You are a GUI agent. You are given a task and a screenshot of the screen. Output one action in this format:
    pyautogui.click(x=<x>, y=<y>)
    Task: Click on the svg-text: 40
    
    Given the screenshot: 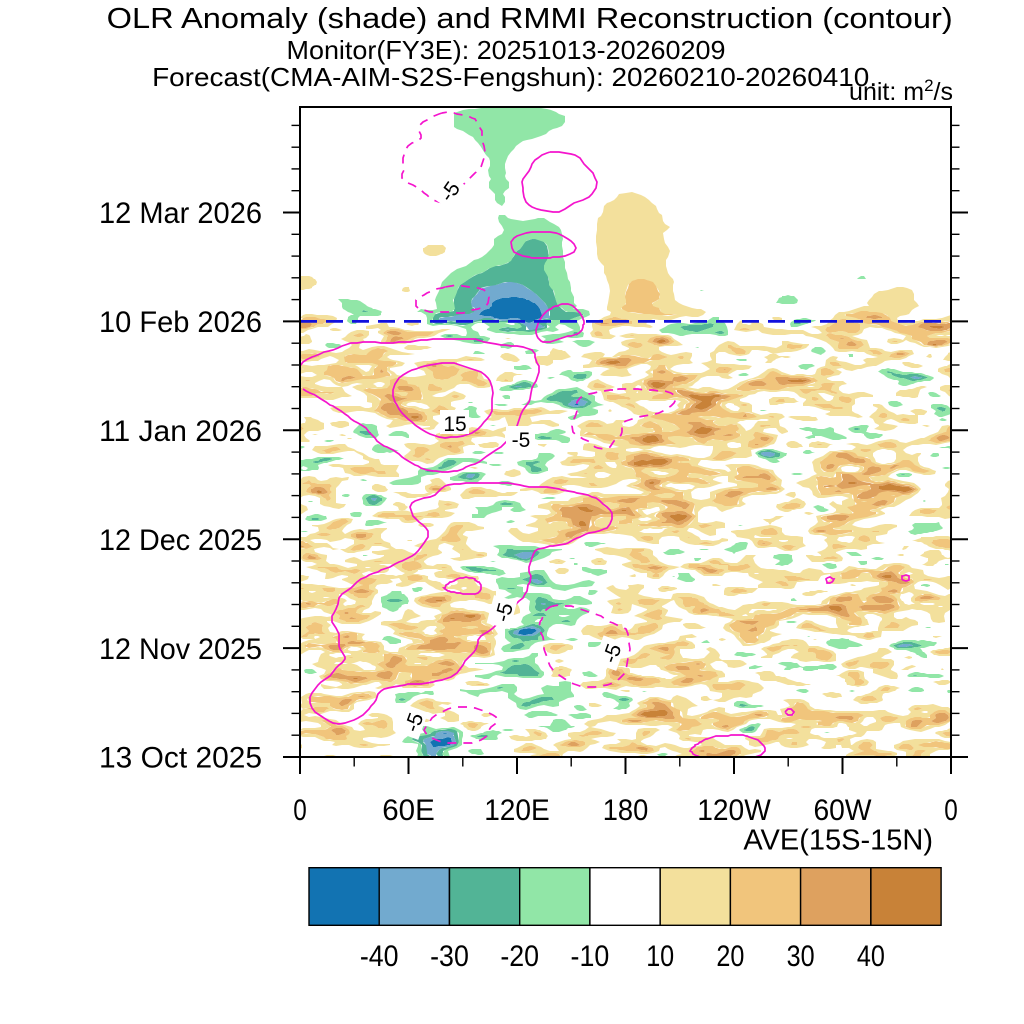 What is the action you would take?
    pyautogui.click(x=871, y=956)
    